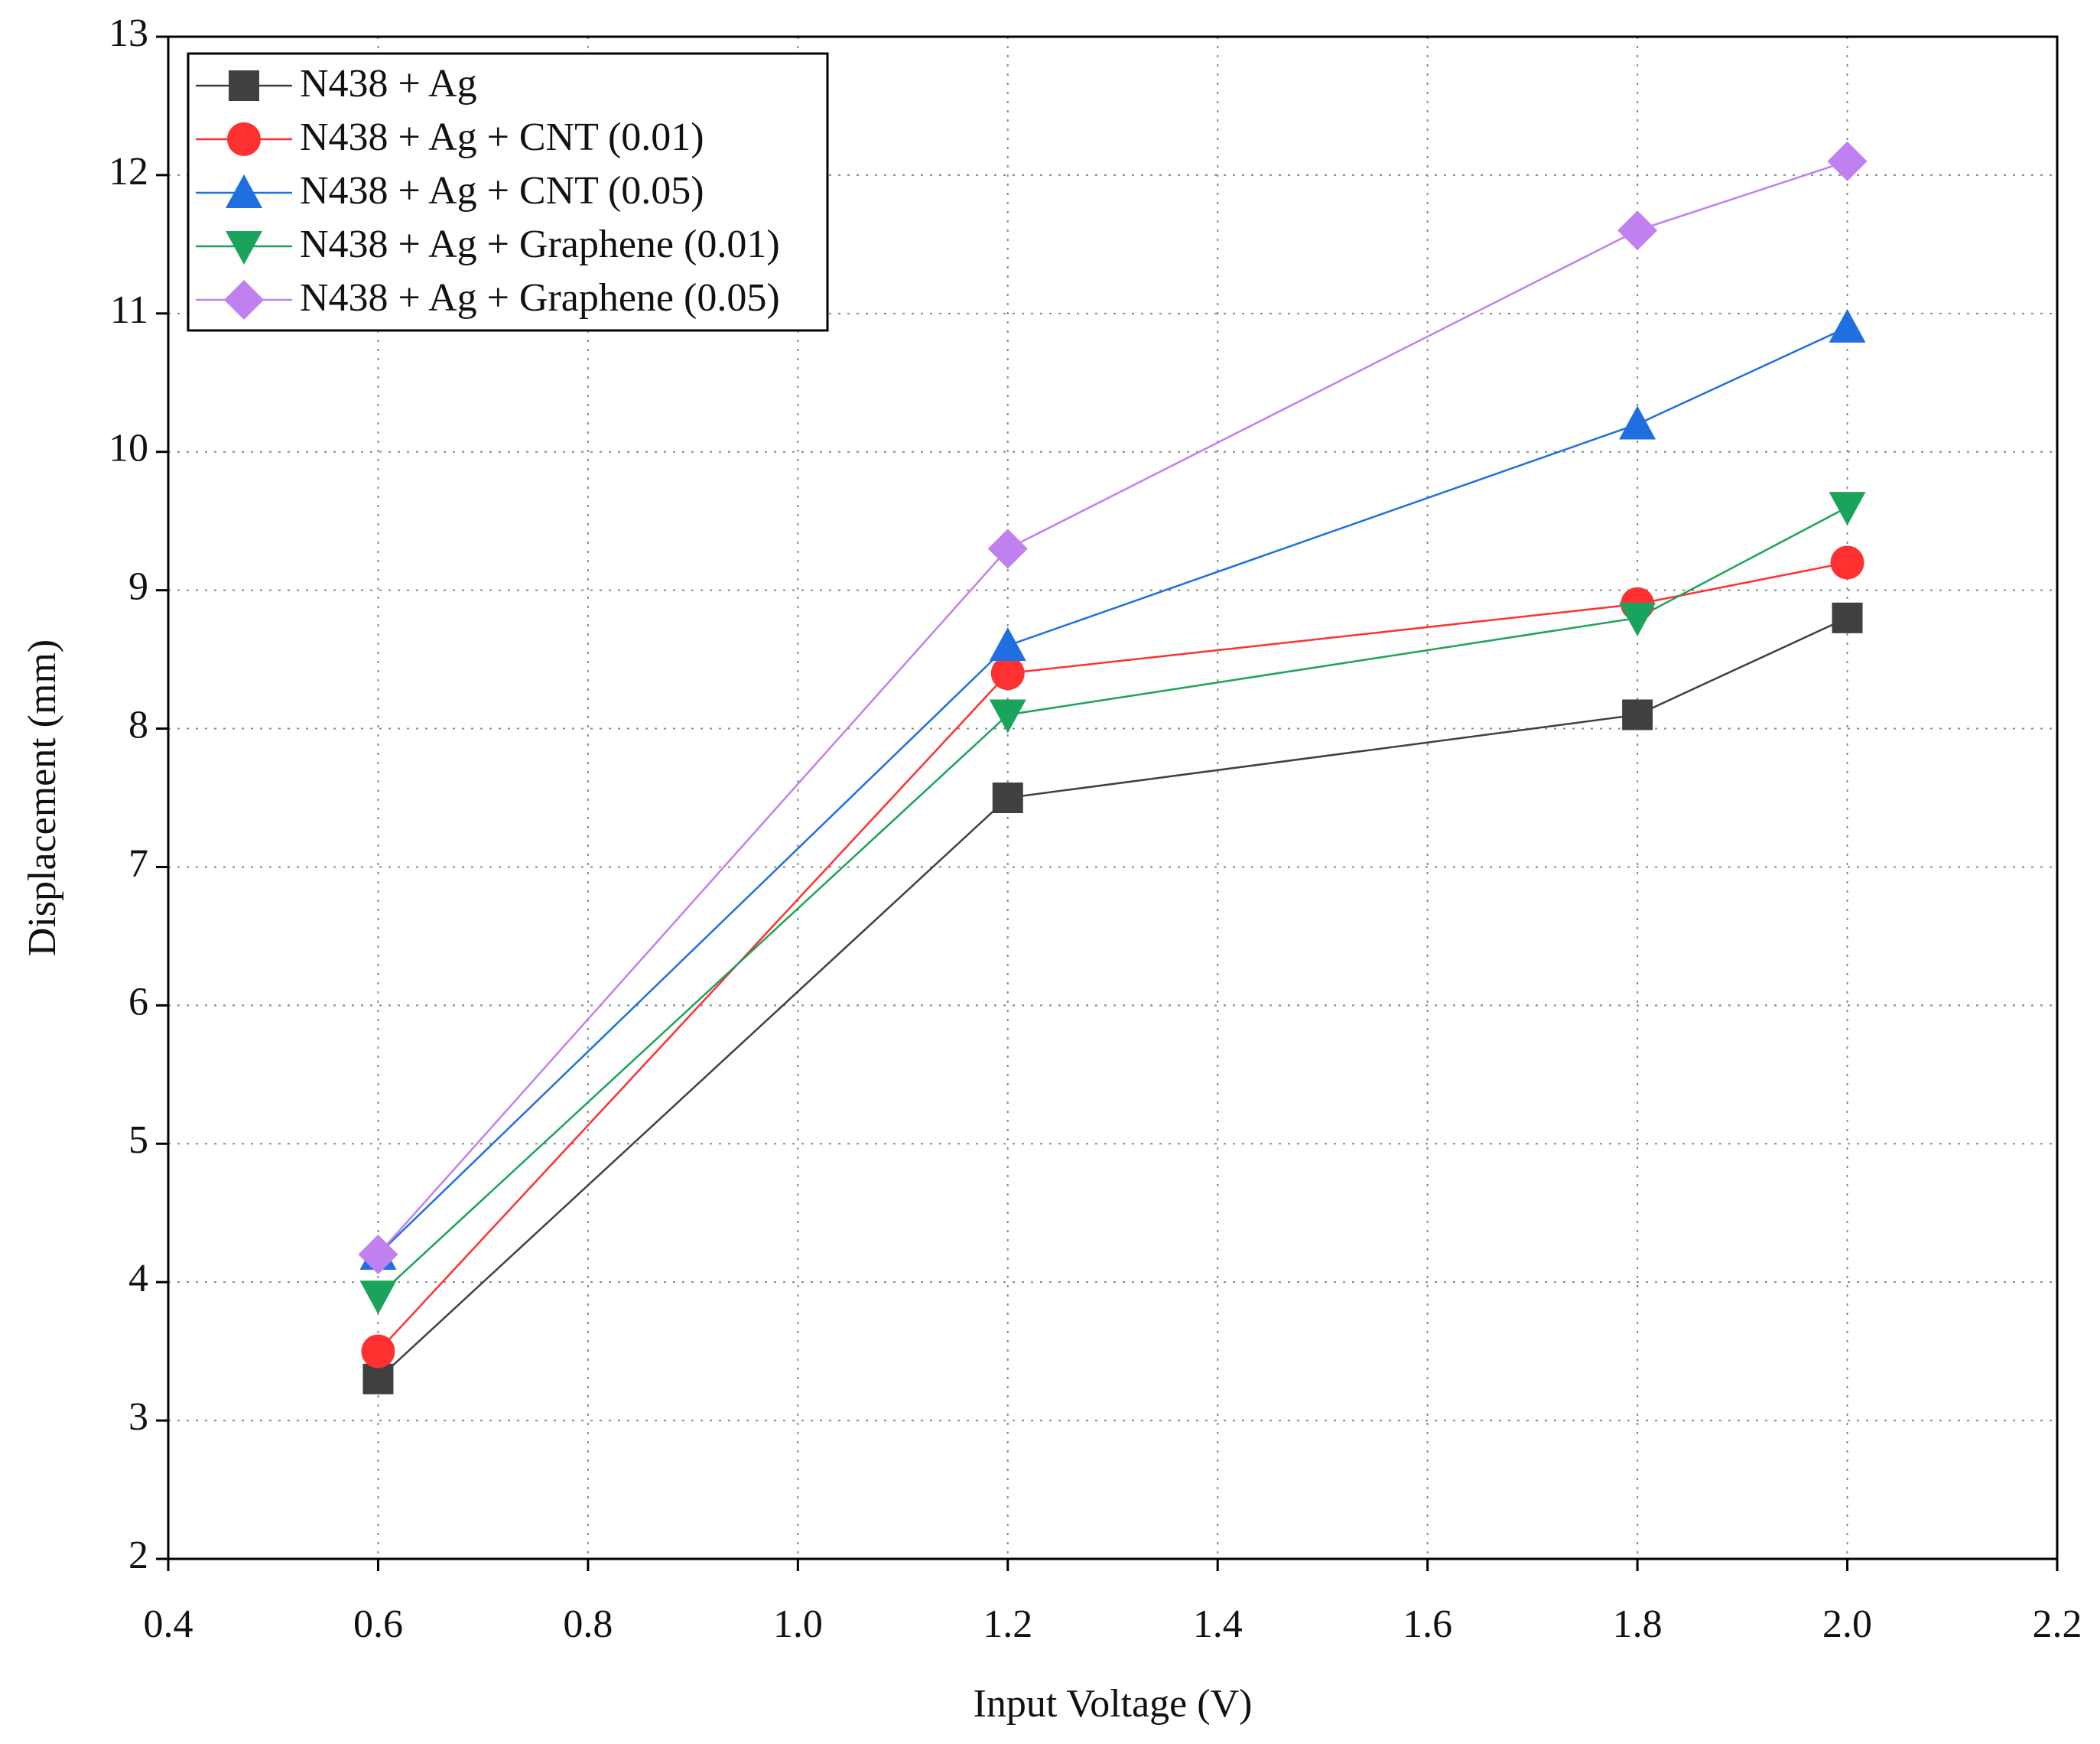  I want to click on legend-label: N438 + Ag, so click(389, 84).